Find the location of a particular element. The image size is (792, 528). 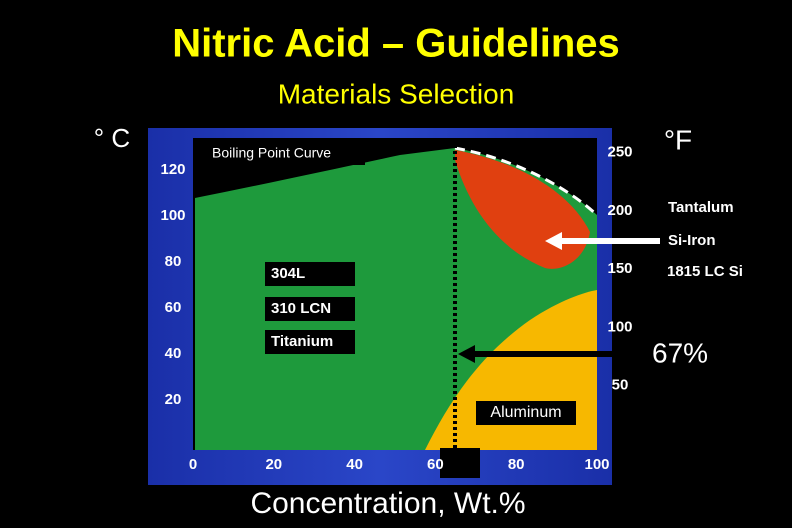

lc-si-label: 1815 LC Si is located at coordinates (705, 271).